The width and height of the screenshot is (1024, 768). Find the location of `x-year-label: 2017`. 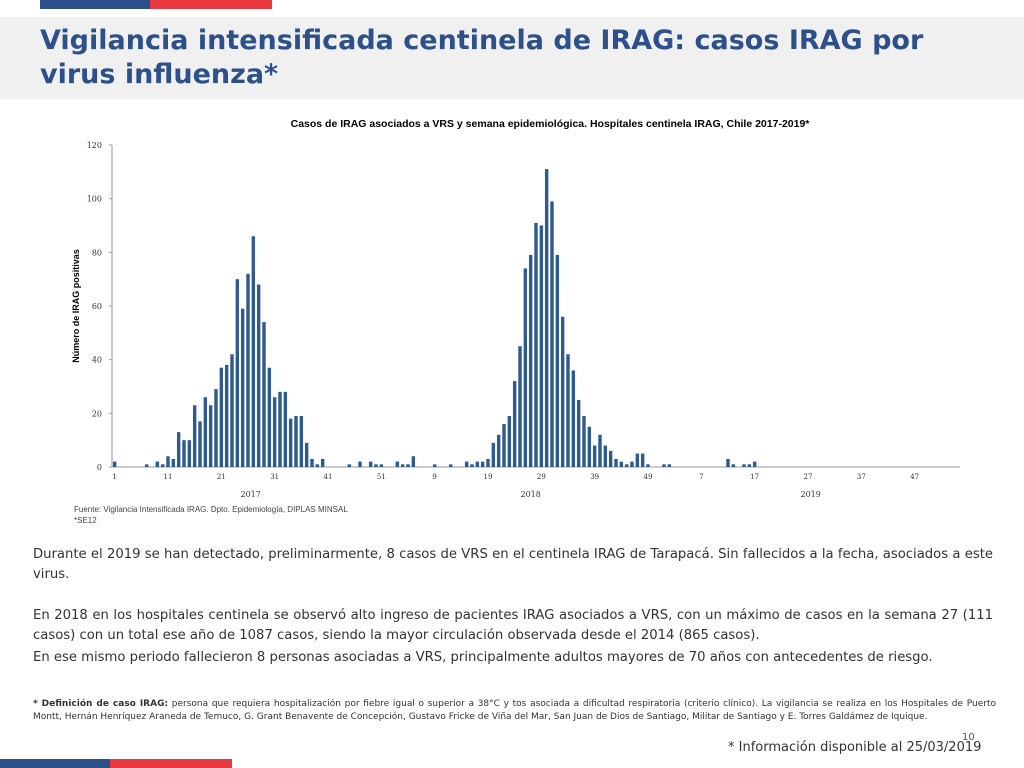

x-year-label: 2017 is located at coordinates (250, 494).